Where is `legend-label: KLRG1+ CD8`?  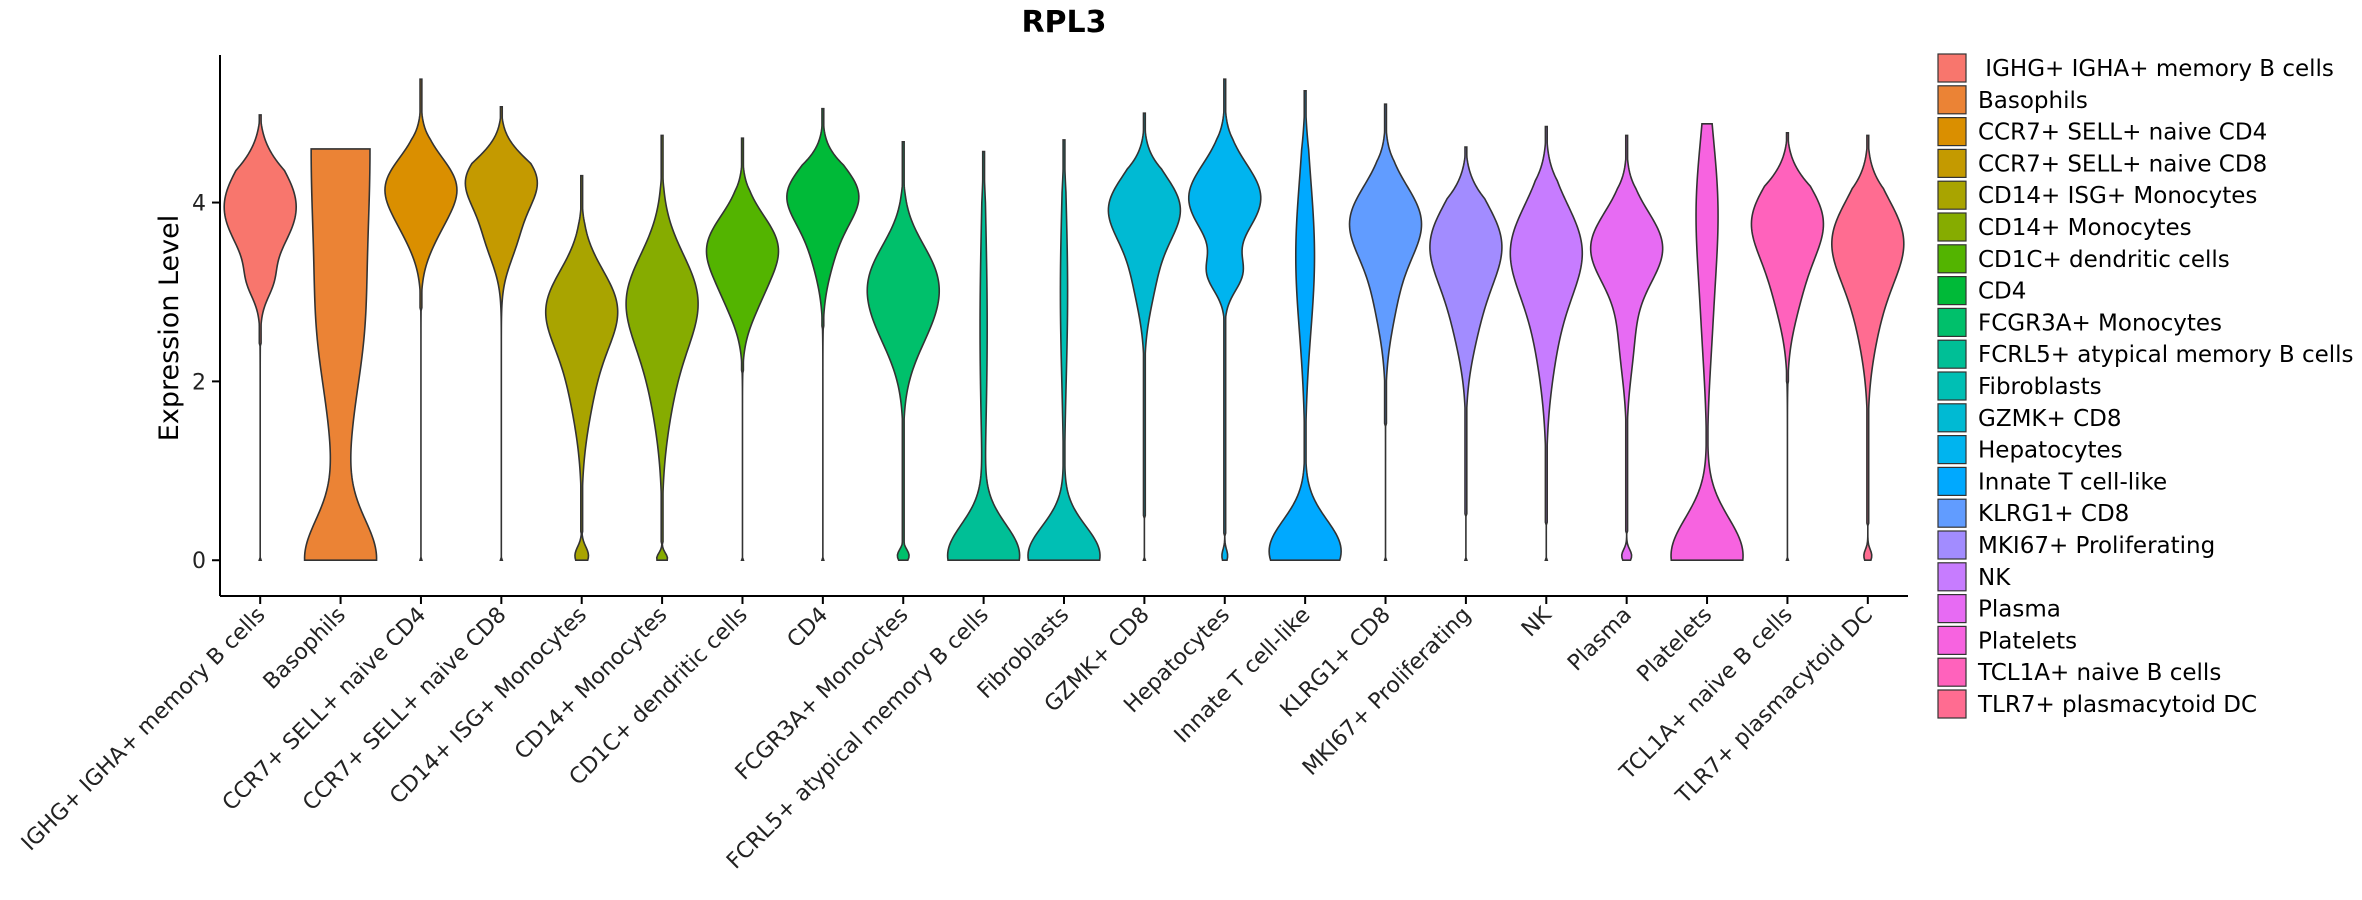
legend-label: KLRG1+ CD8 is located at coordinates (2053, 514).